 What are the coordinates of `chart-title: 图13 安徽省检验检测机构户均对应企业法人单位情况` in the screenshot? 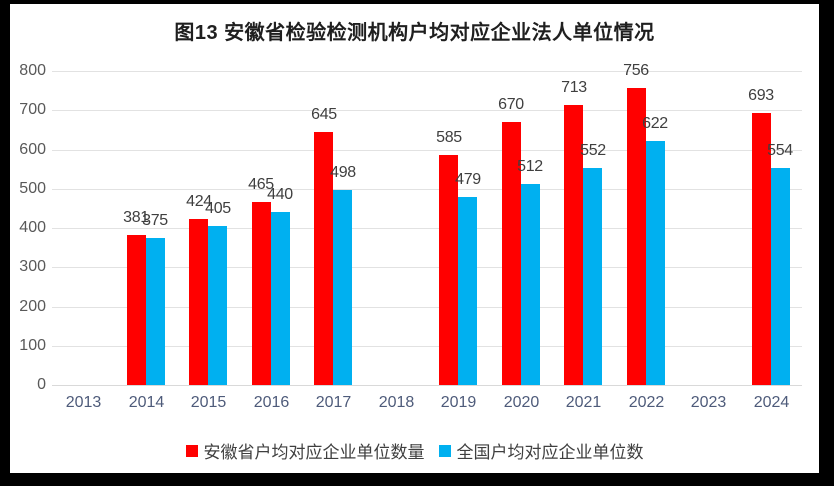 It's located at (414, 33).